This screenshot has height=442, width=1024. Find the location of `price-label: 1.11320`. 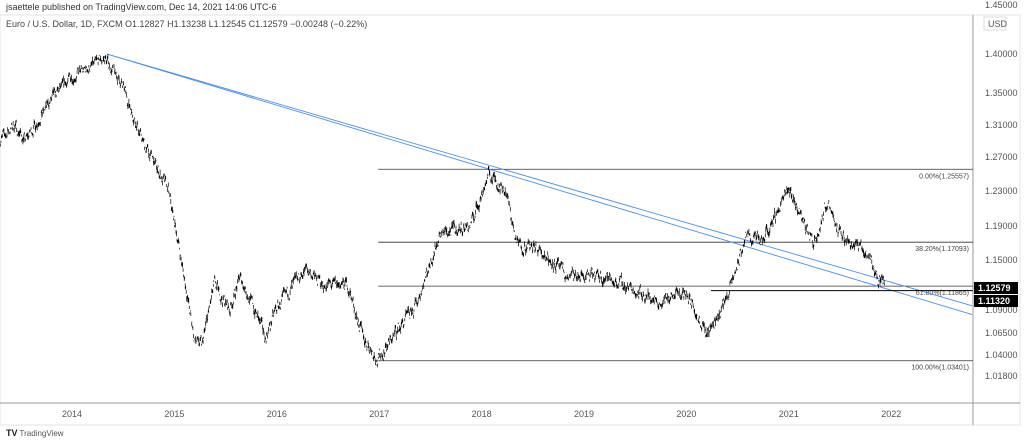

price-label: 1.11320 is located at coordinates (994, 301).